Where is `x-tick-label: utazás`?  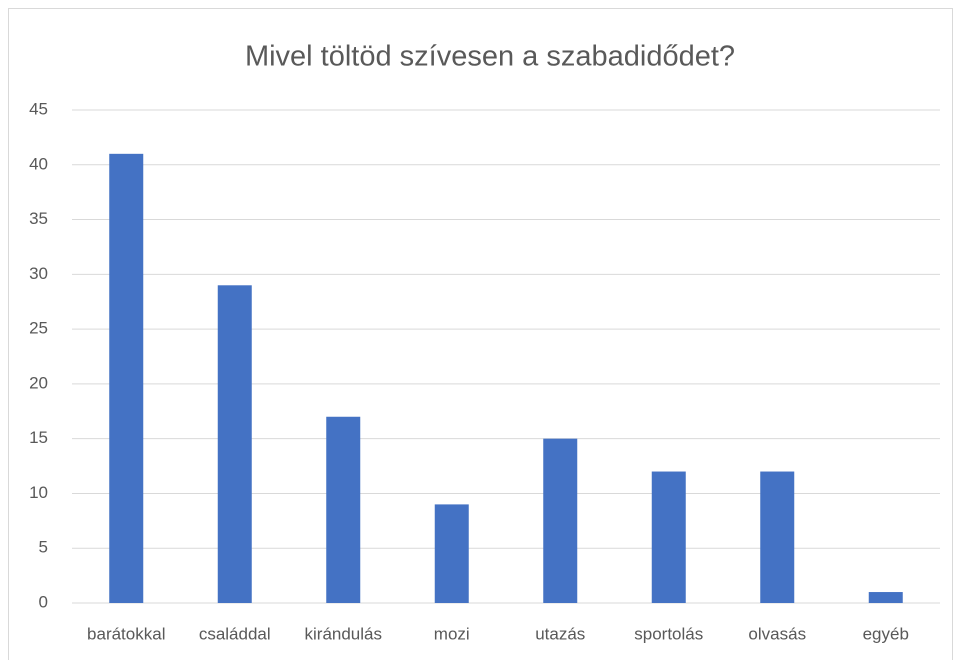 x-tick-label: utazás is located at coordinates (560, 633).